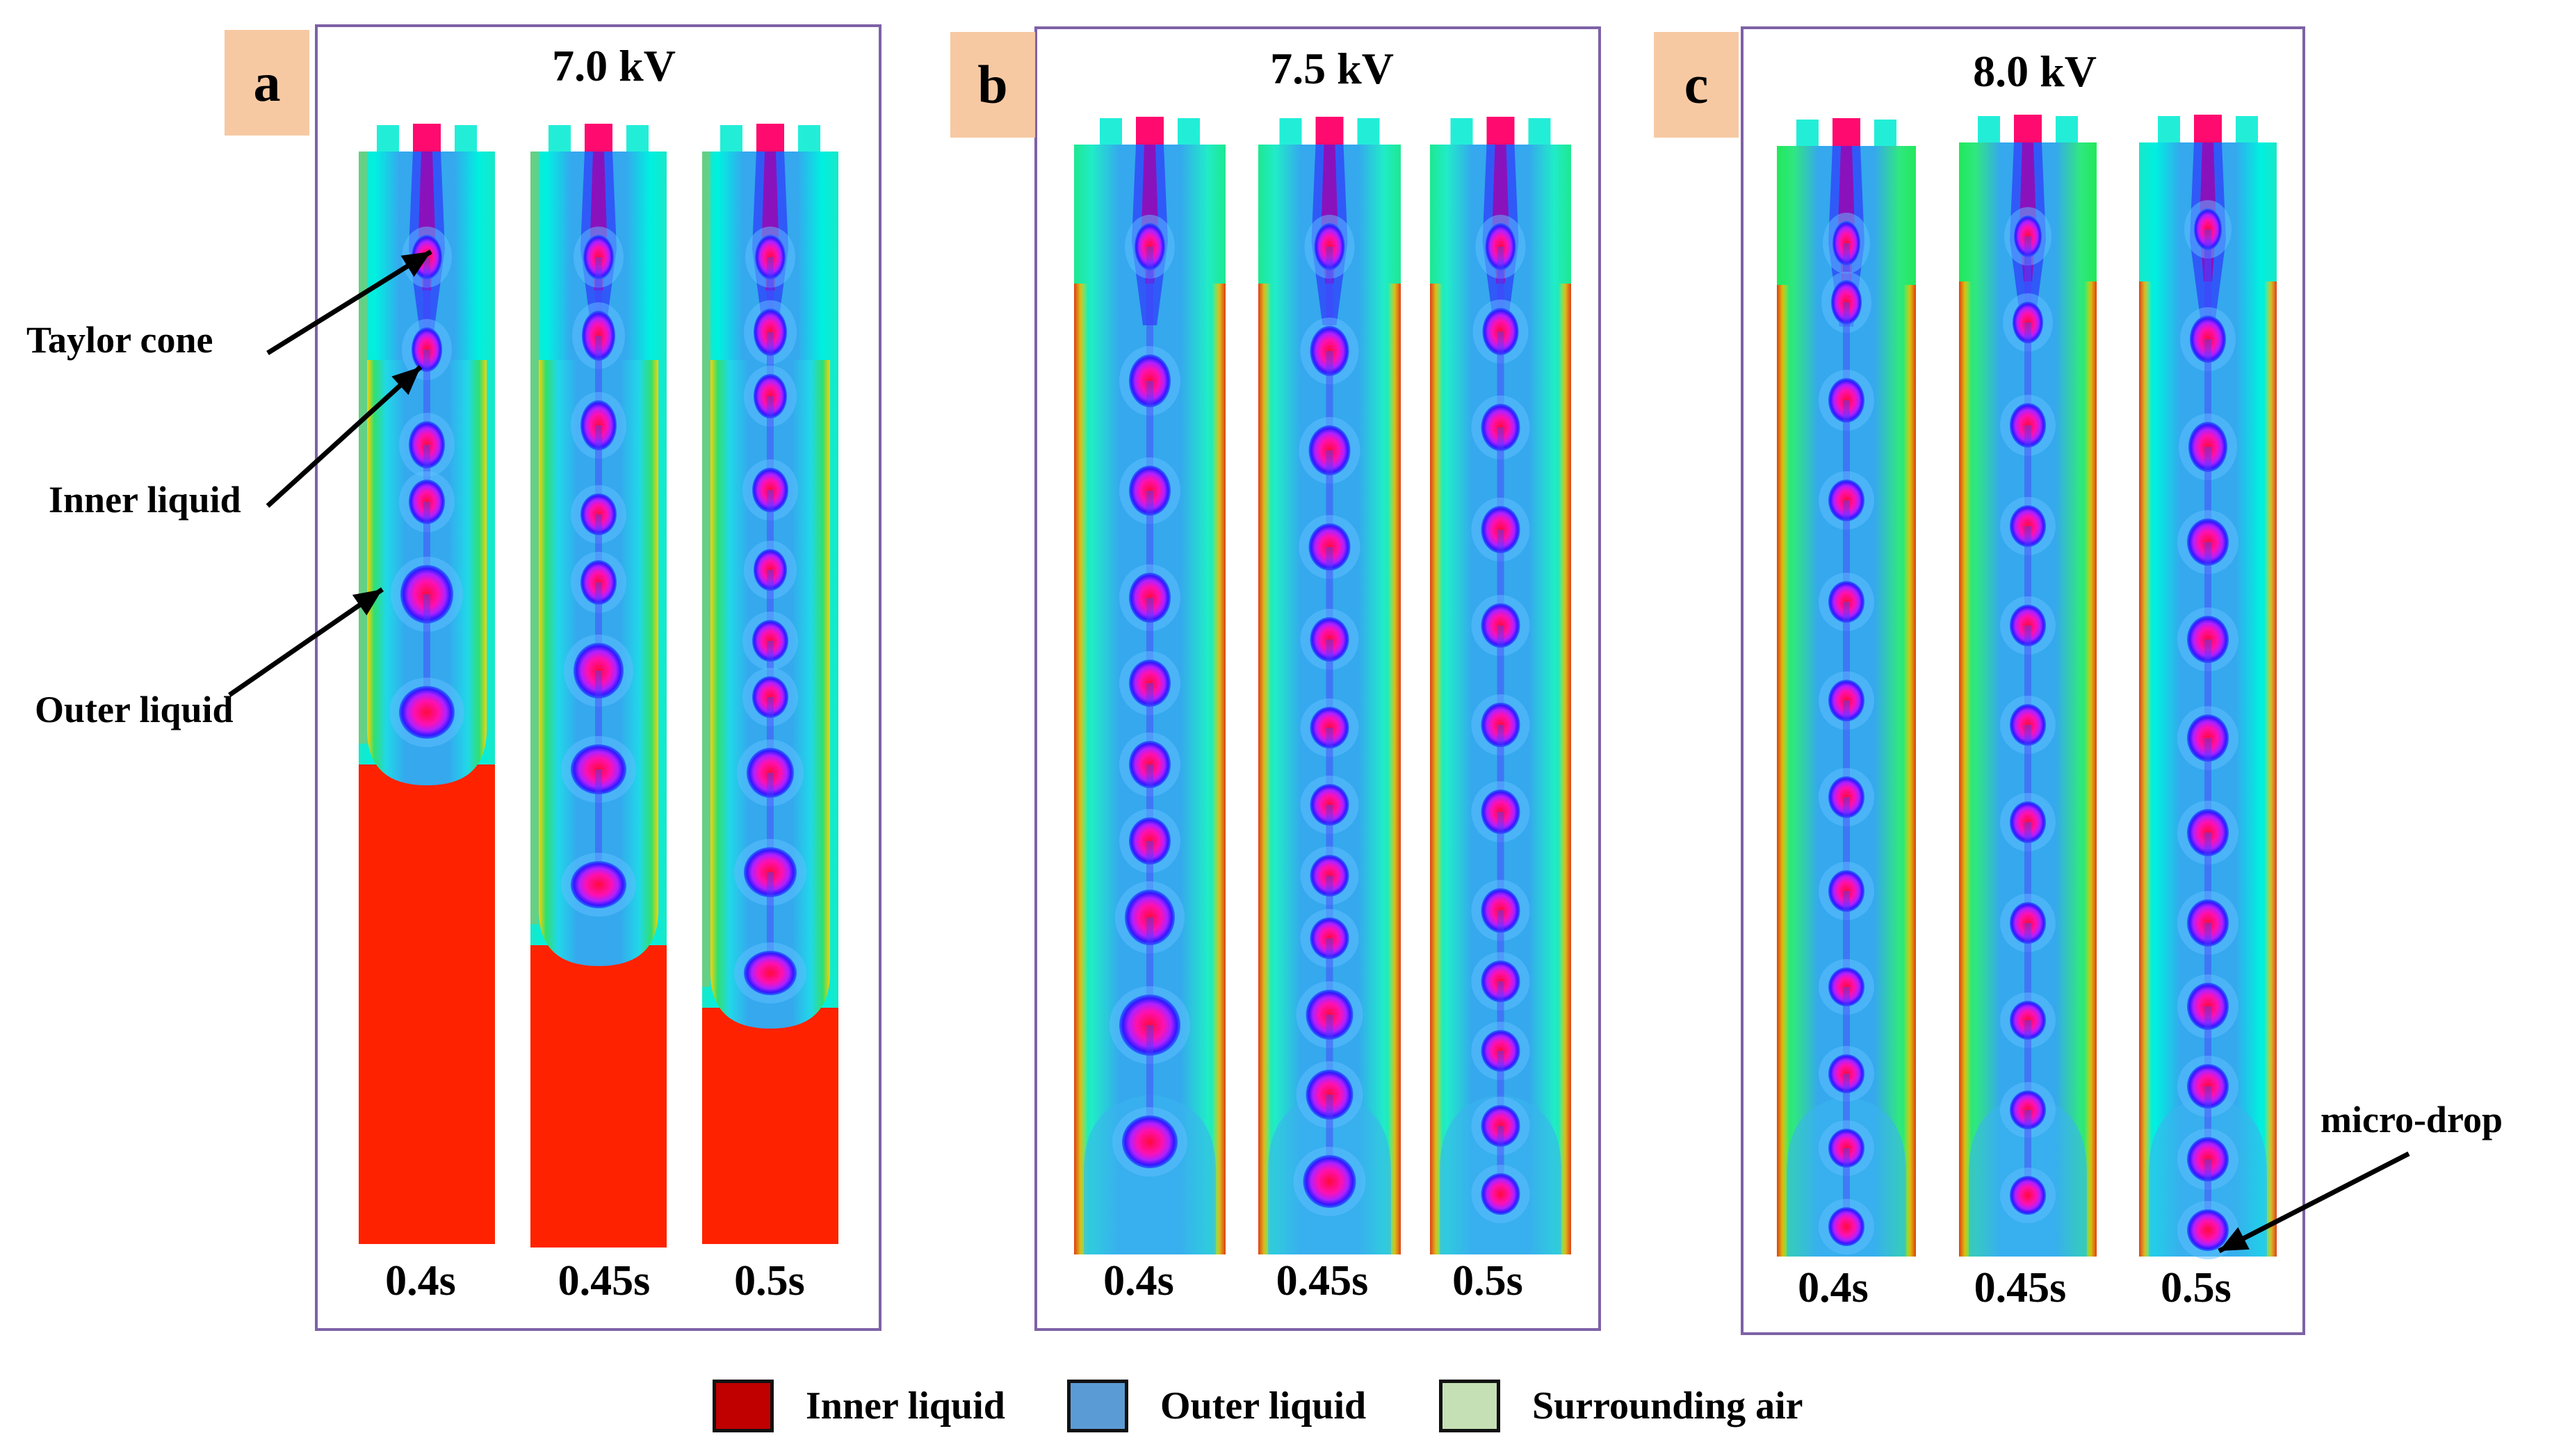  What do you see at coordinates (1263, 1406) in the screenshot?
I see `legend-label-outer-liquid: Outer liquid` at bounding box center [1263, 1406].